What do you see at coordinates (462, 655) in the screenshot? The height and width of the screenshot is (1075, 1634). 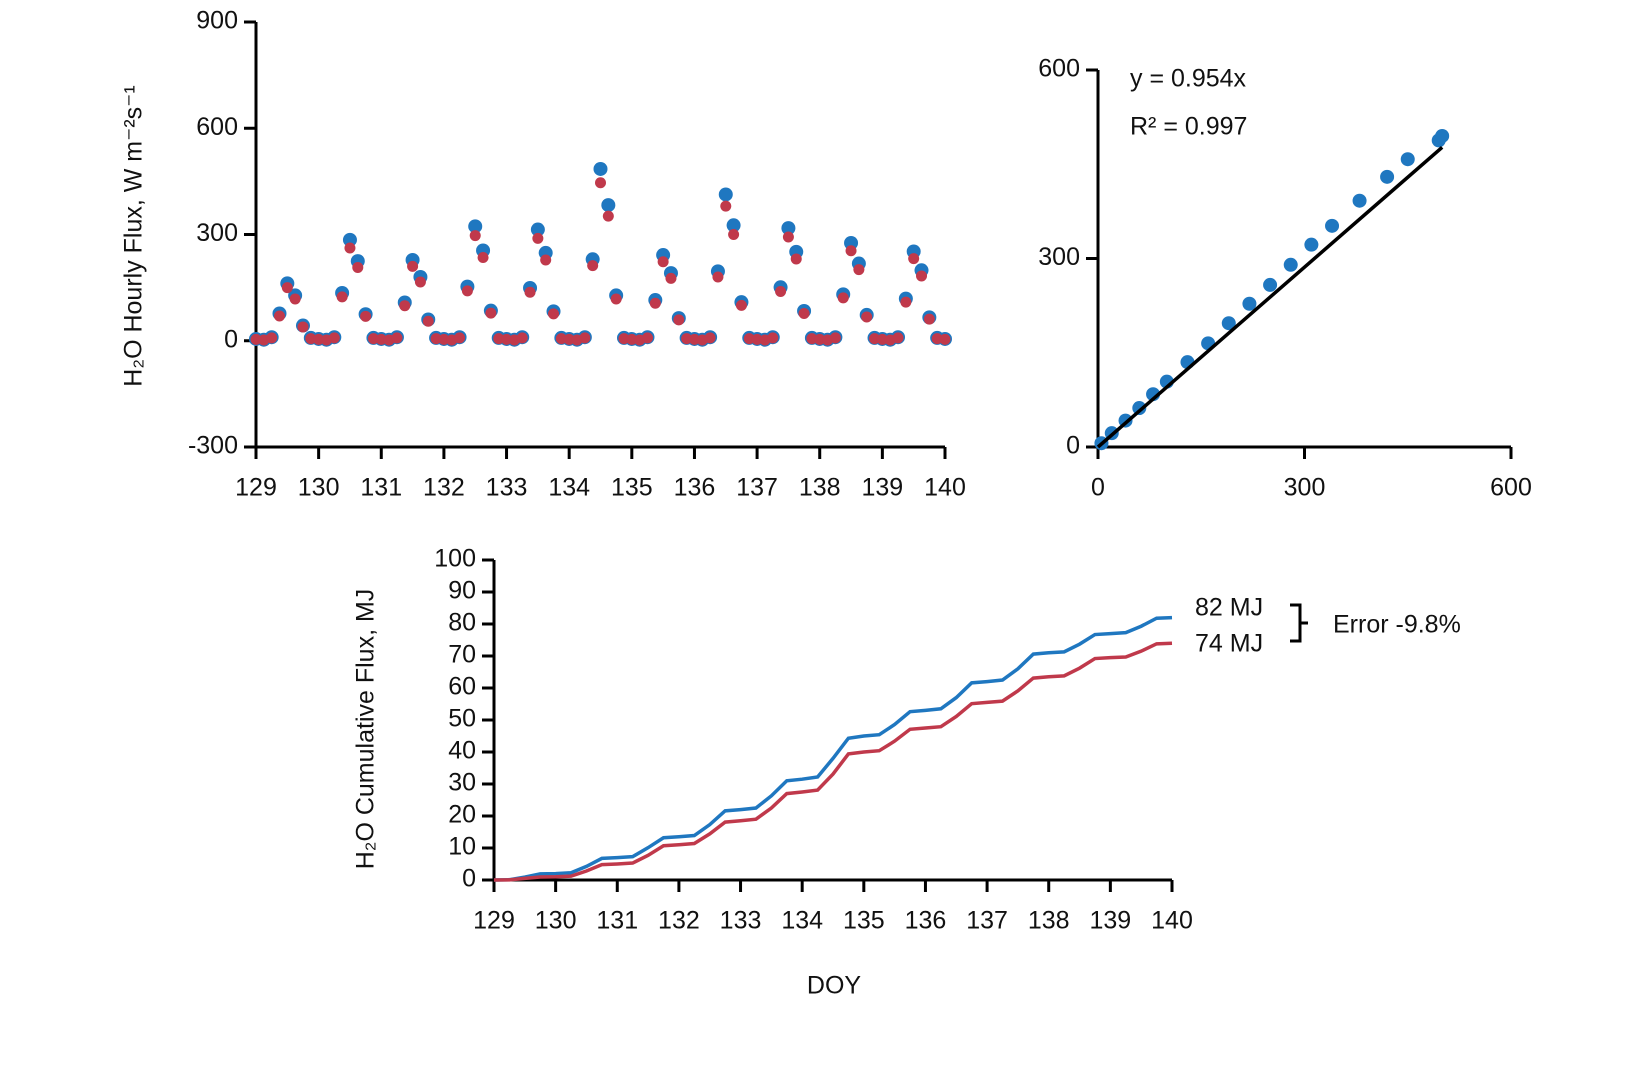 I see `y-tick-label: 70` at bounding box center [462, 655].